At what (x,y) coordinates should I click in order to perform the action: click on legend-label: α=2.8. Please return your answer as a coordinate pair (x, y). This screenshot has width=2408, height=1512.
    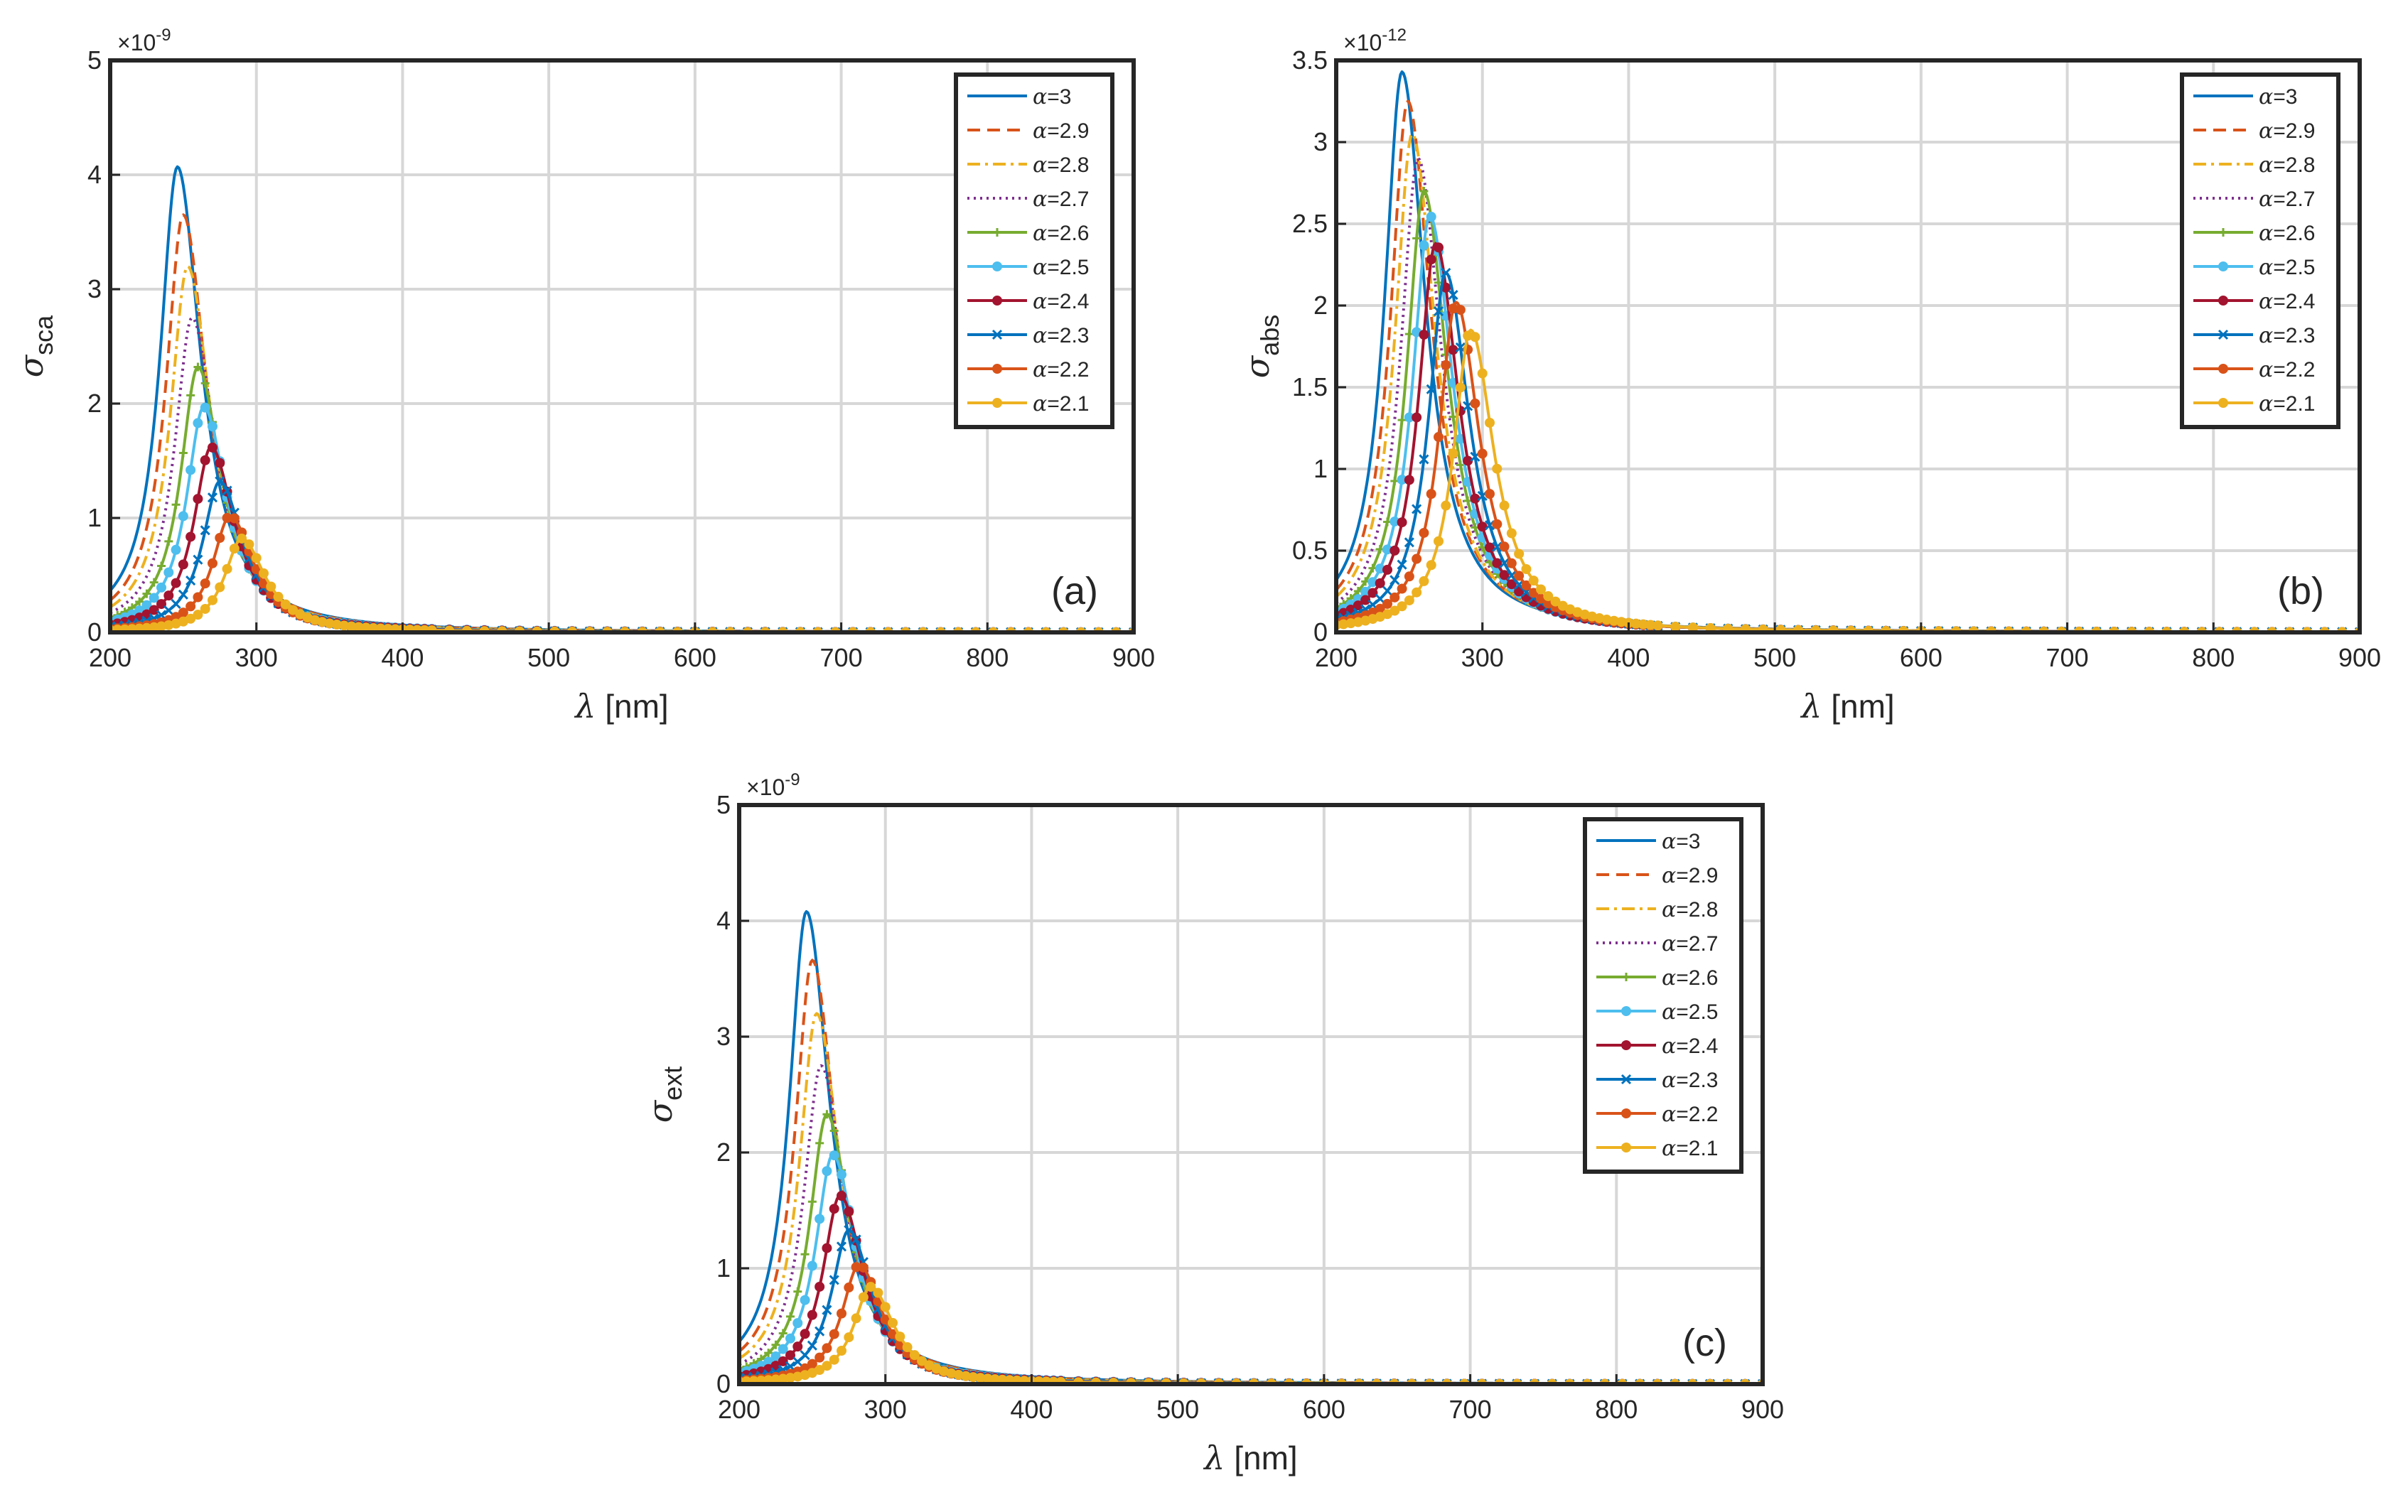
    Looking at the image, I should click on (2287, 165).